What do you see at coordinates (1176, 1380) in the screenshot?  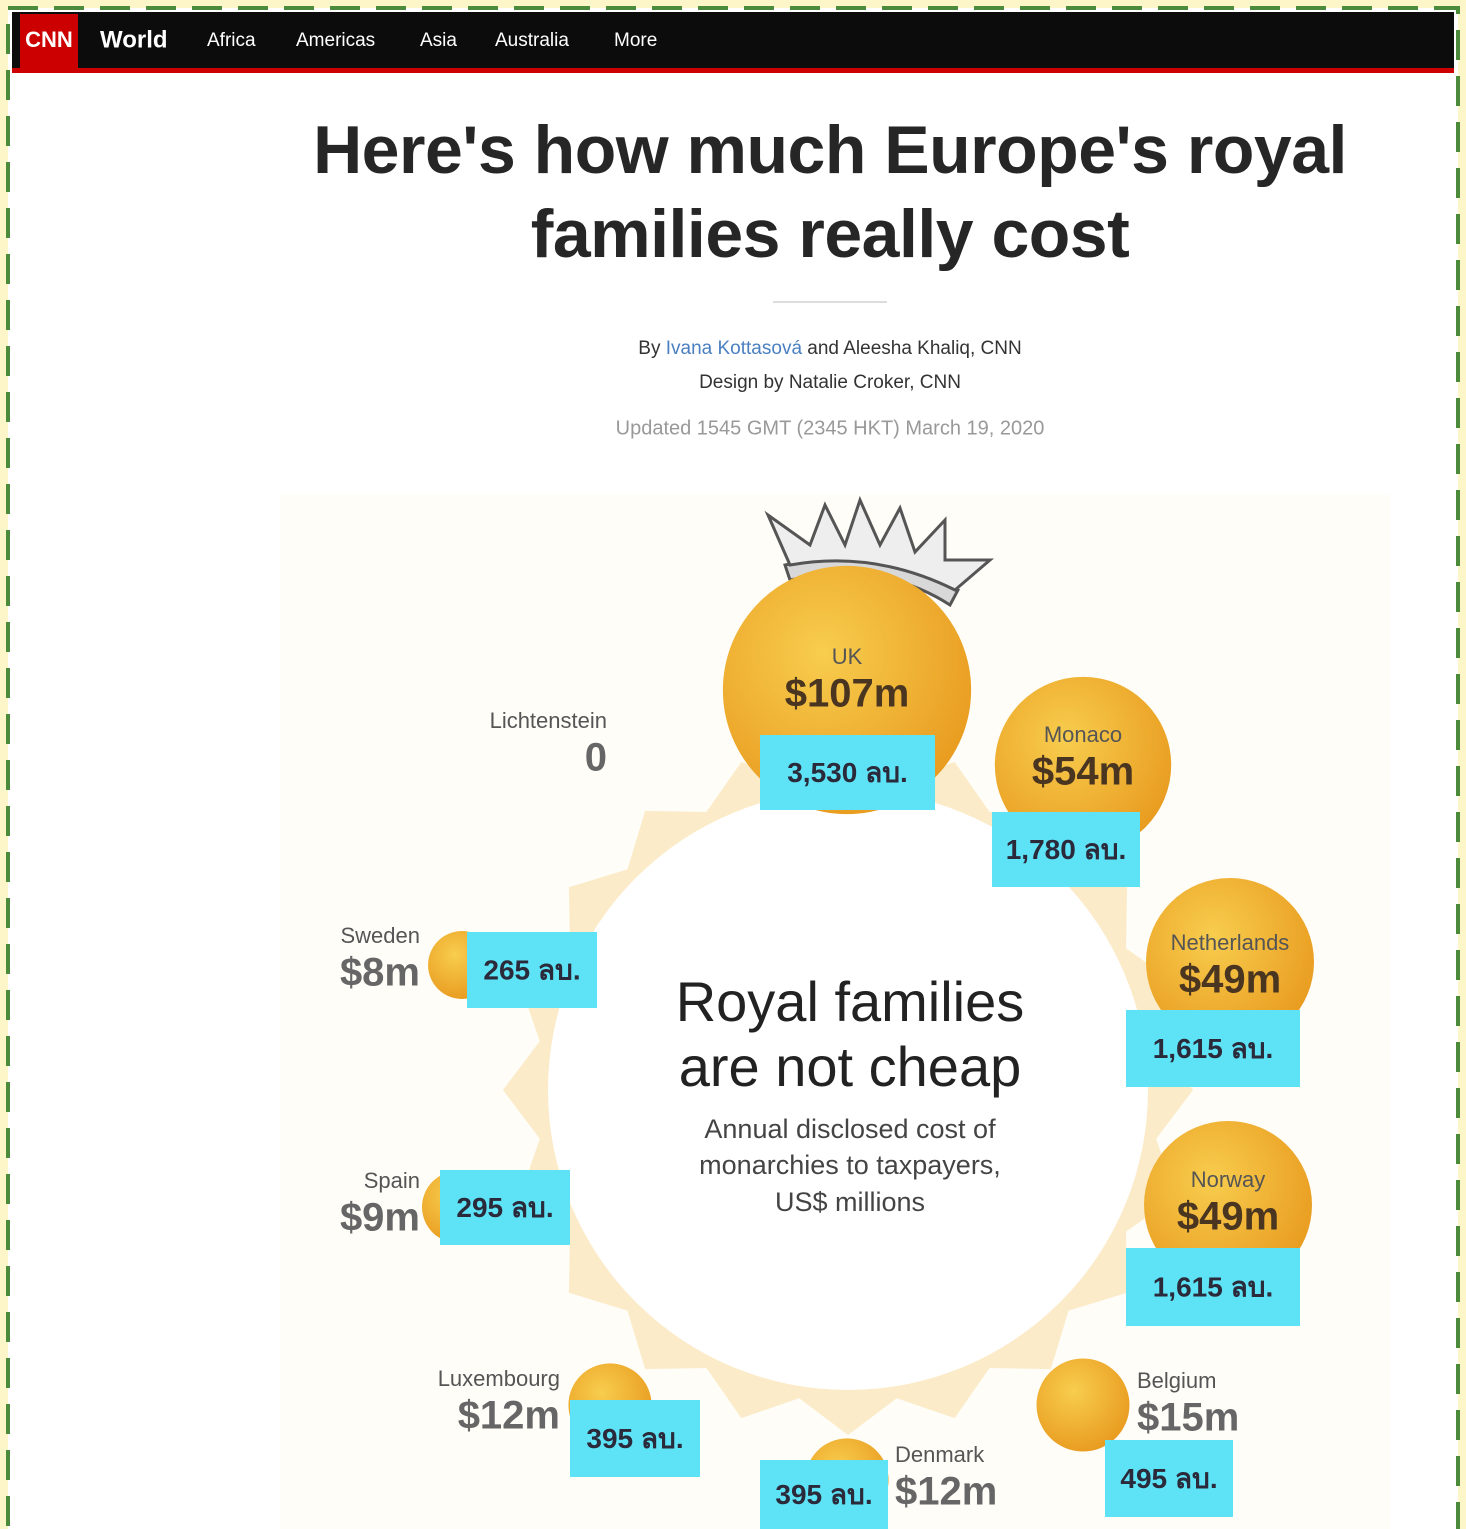 I see `country-label: Belgium` at bounding box center [1176, 1380].